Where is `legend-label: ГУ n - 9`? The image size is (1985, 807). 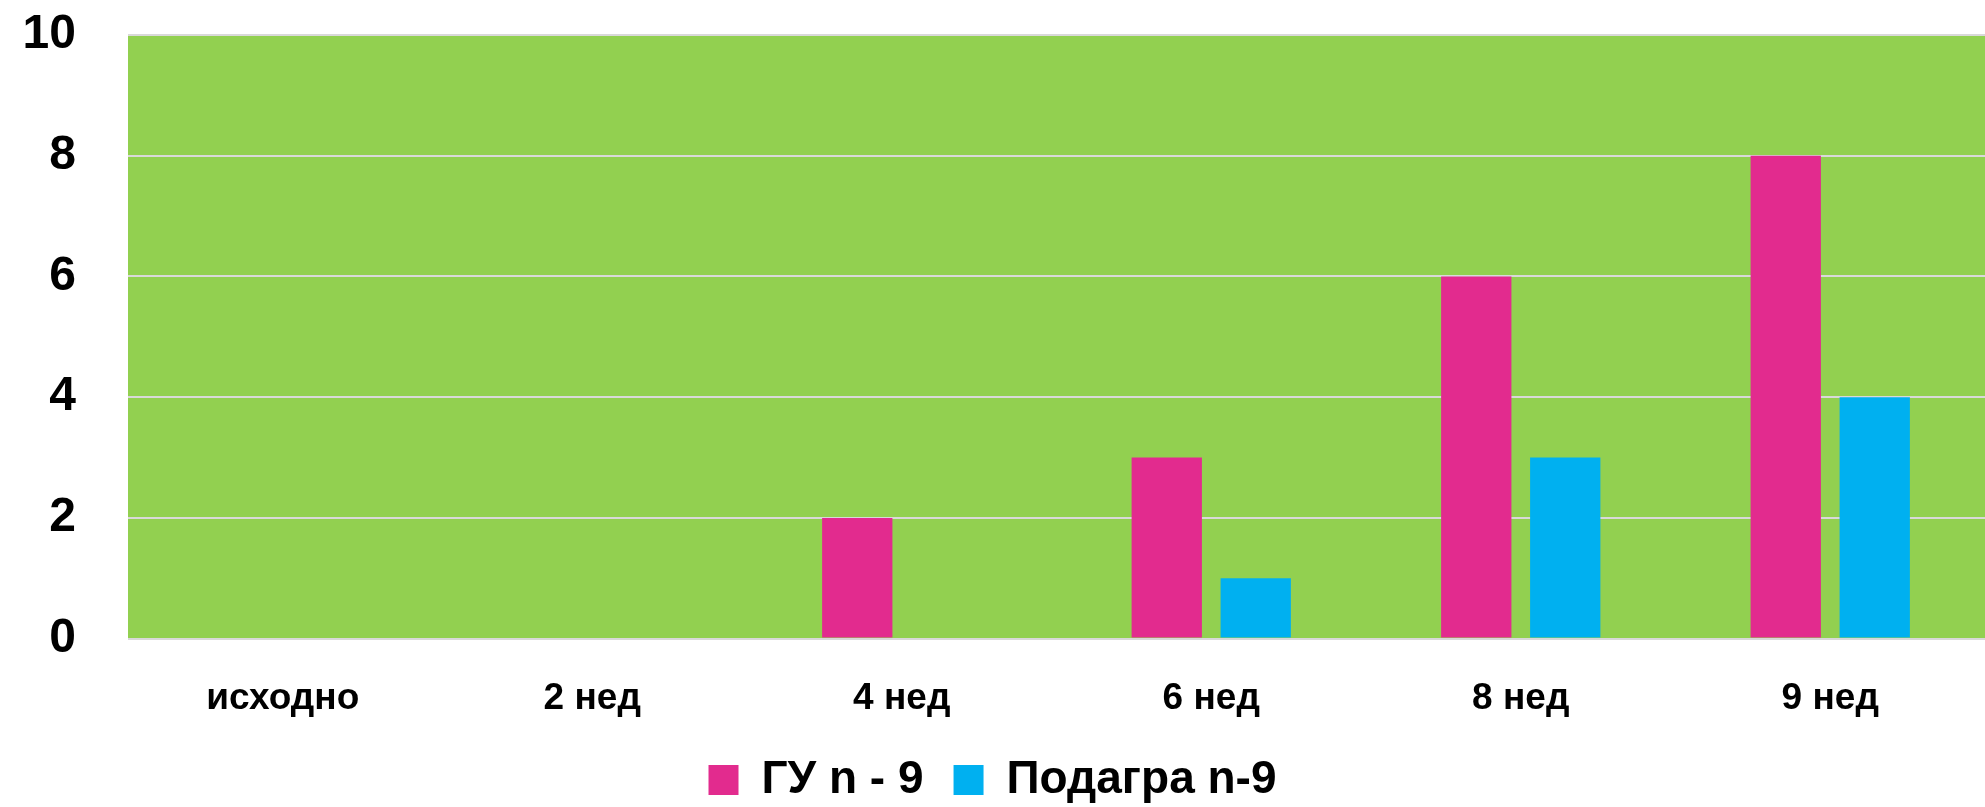
legend-label: ГУ n - 9 is located at coordinates (842, 776).